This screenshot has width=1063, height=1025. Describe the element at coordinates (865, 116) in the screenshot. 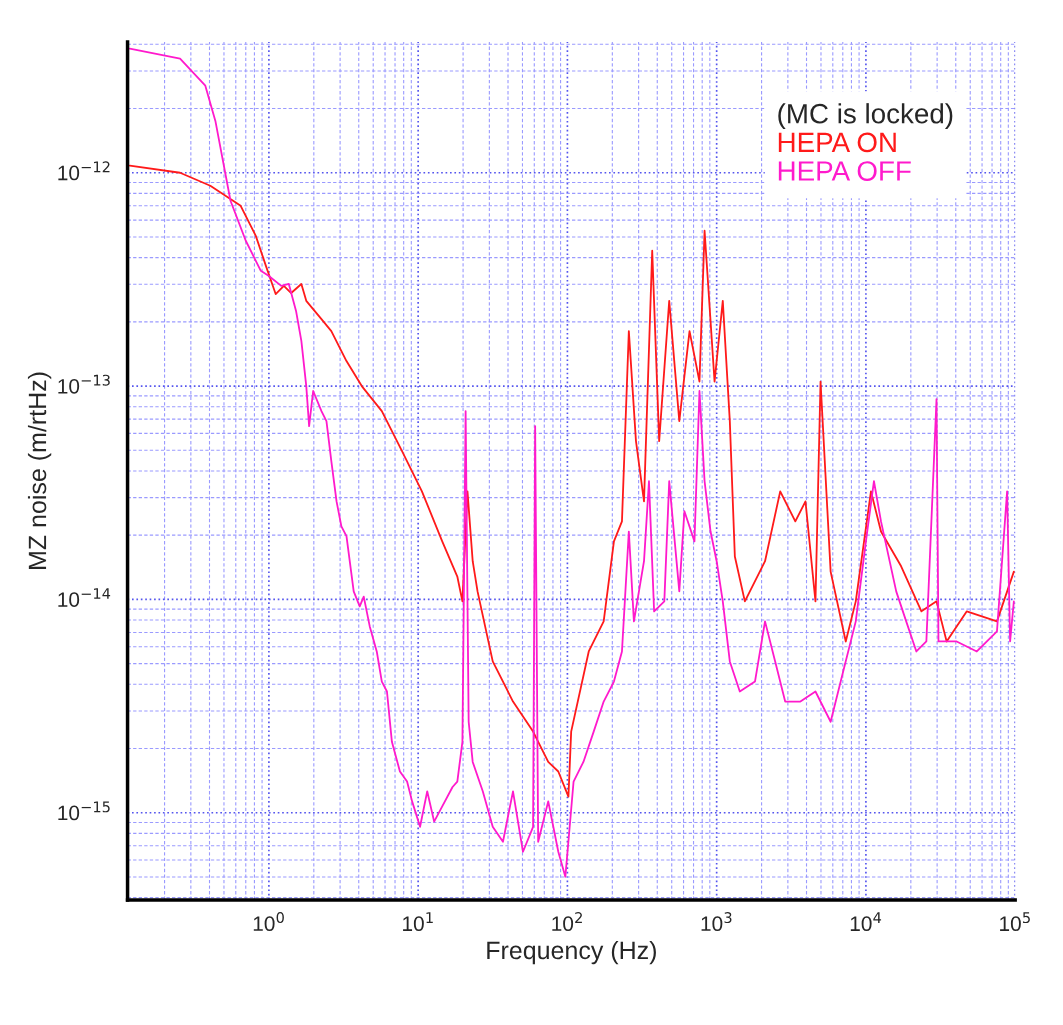

I see `legend-title: (MC is locked)` at that location.